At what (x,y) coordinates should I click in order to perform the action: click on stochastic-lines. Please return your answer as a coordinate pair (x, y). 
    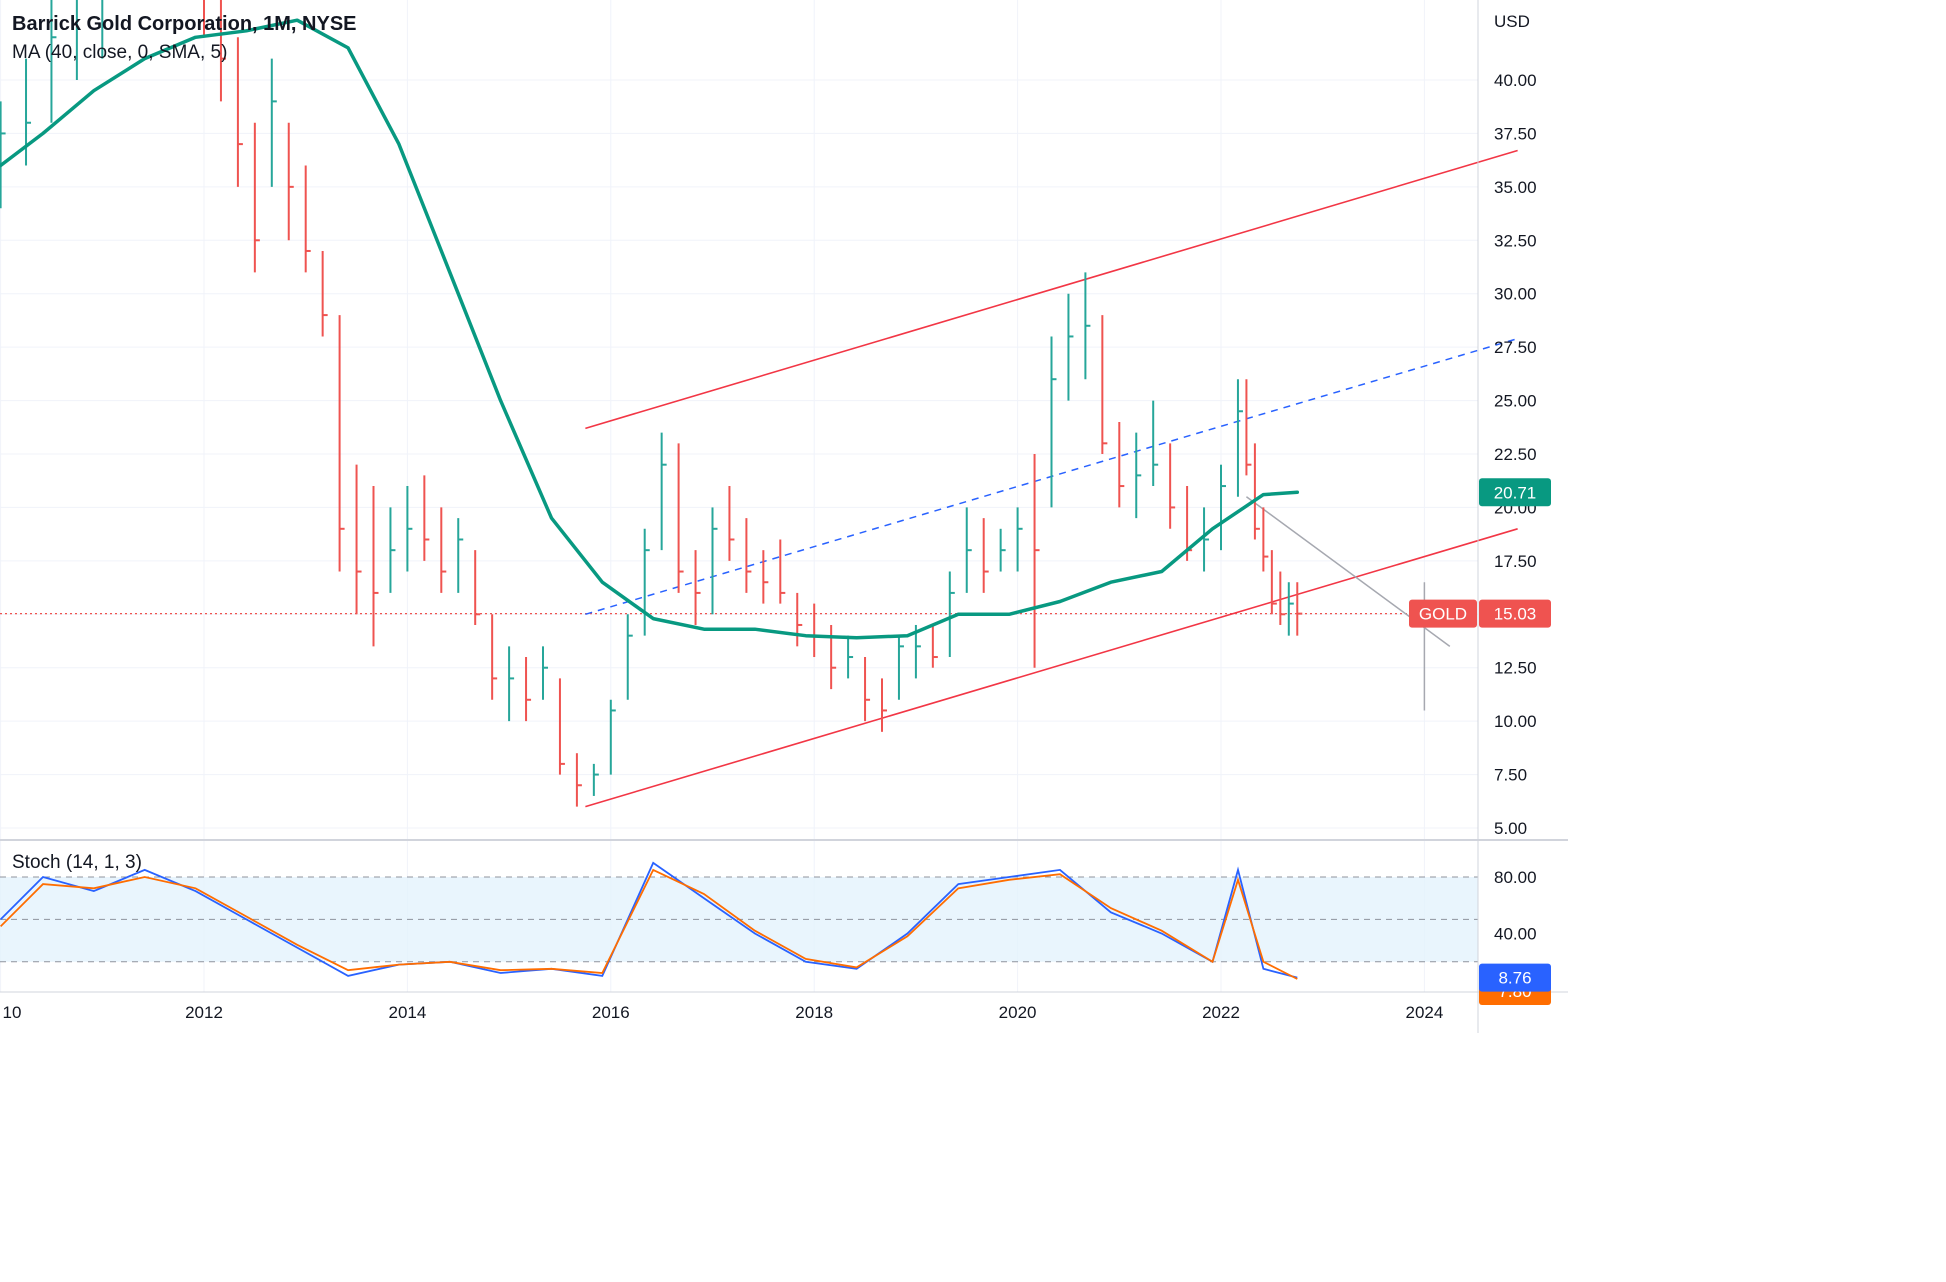
    Looking at the image, I should click on (649, 920).